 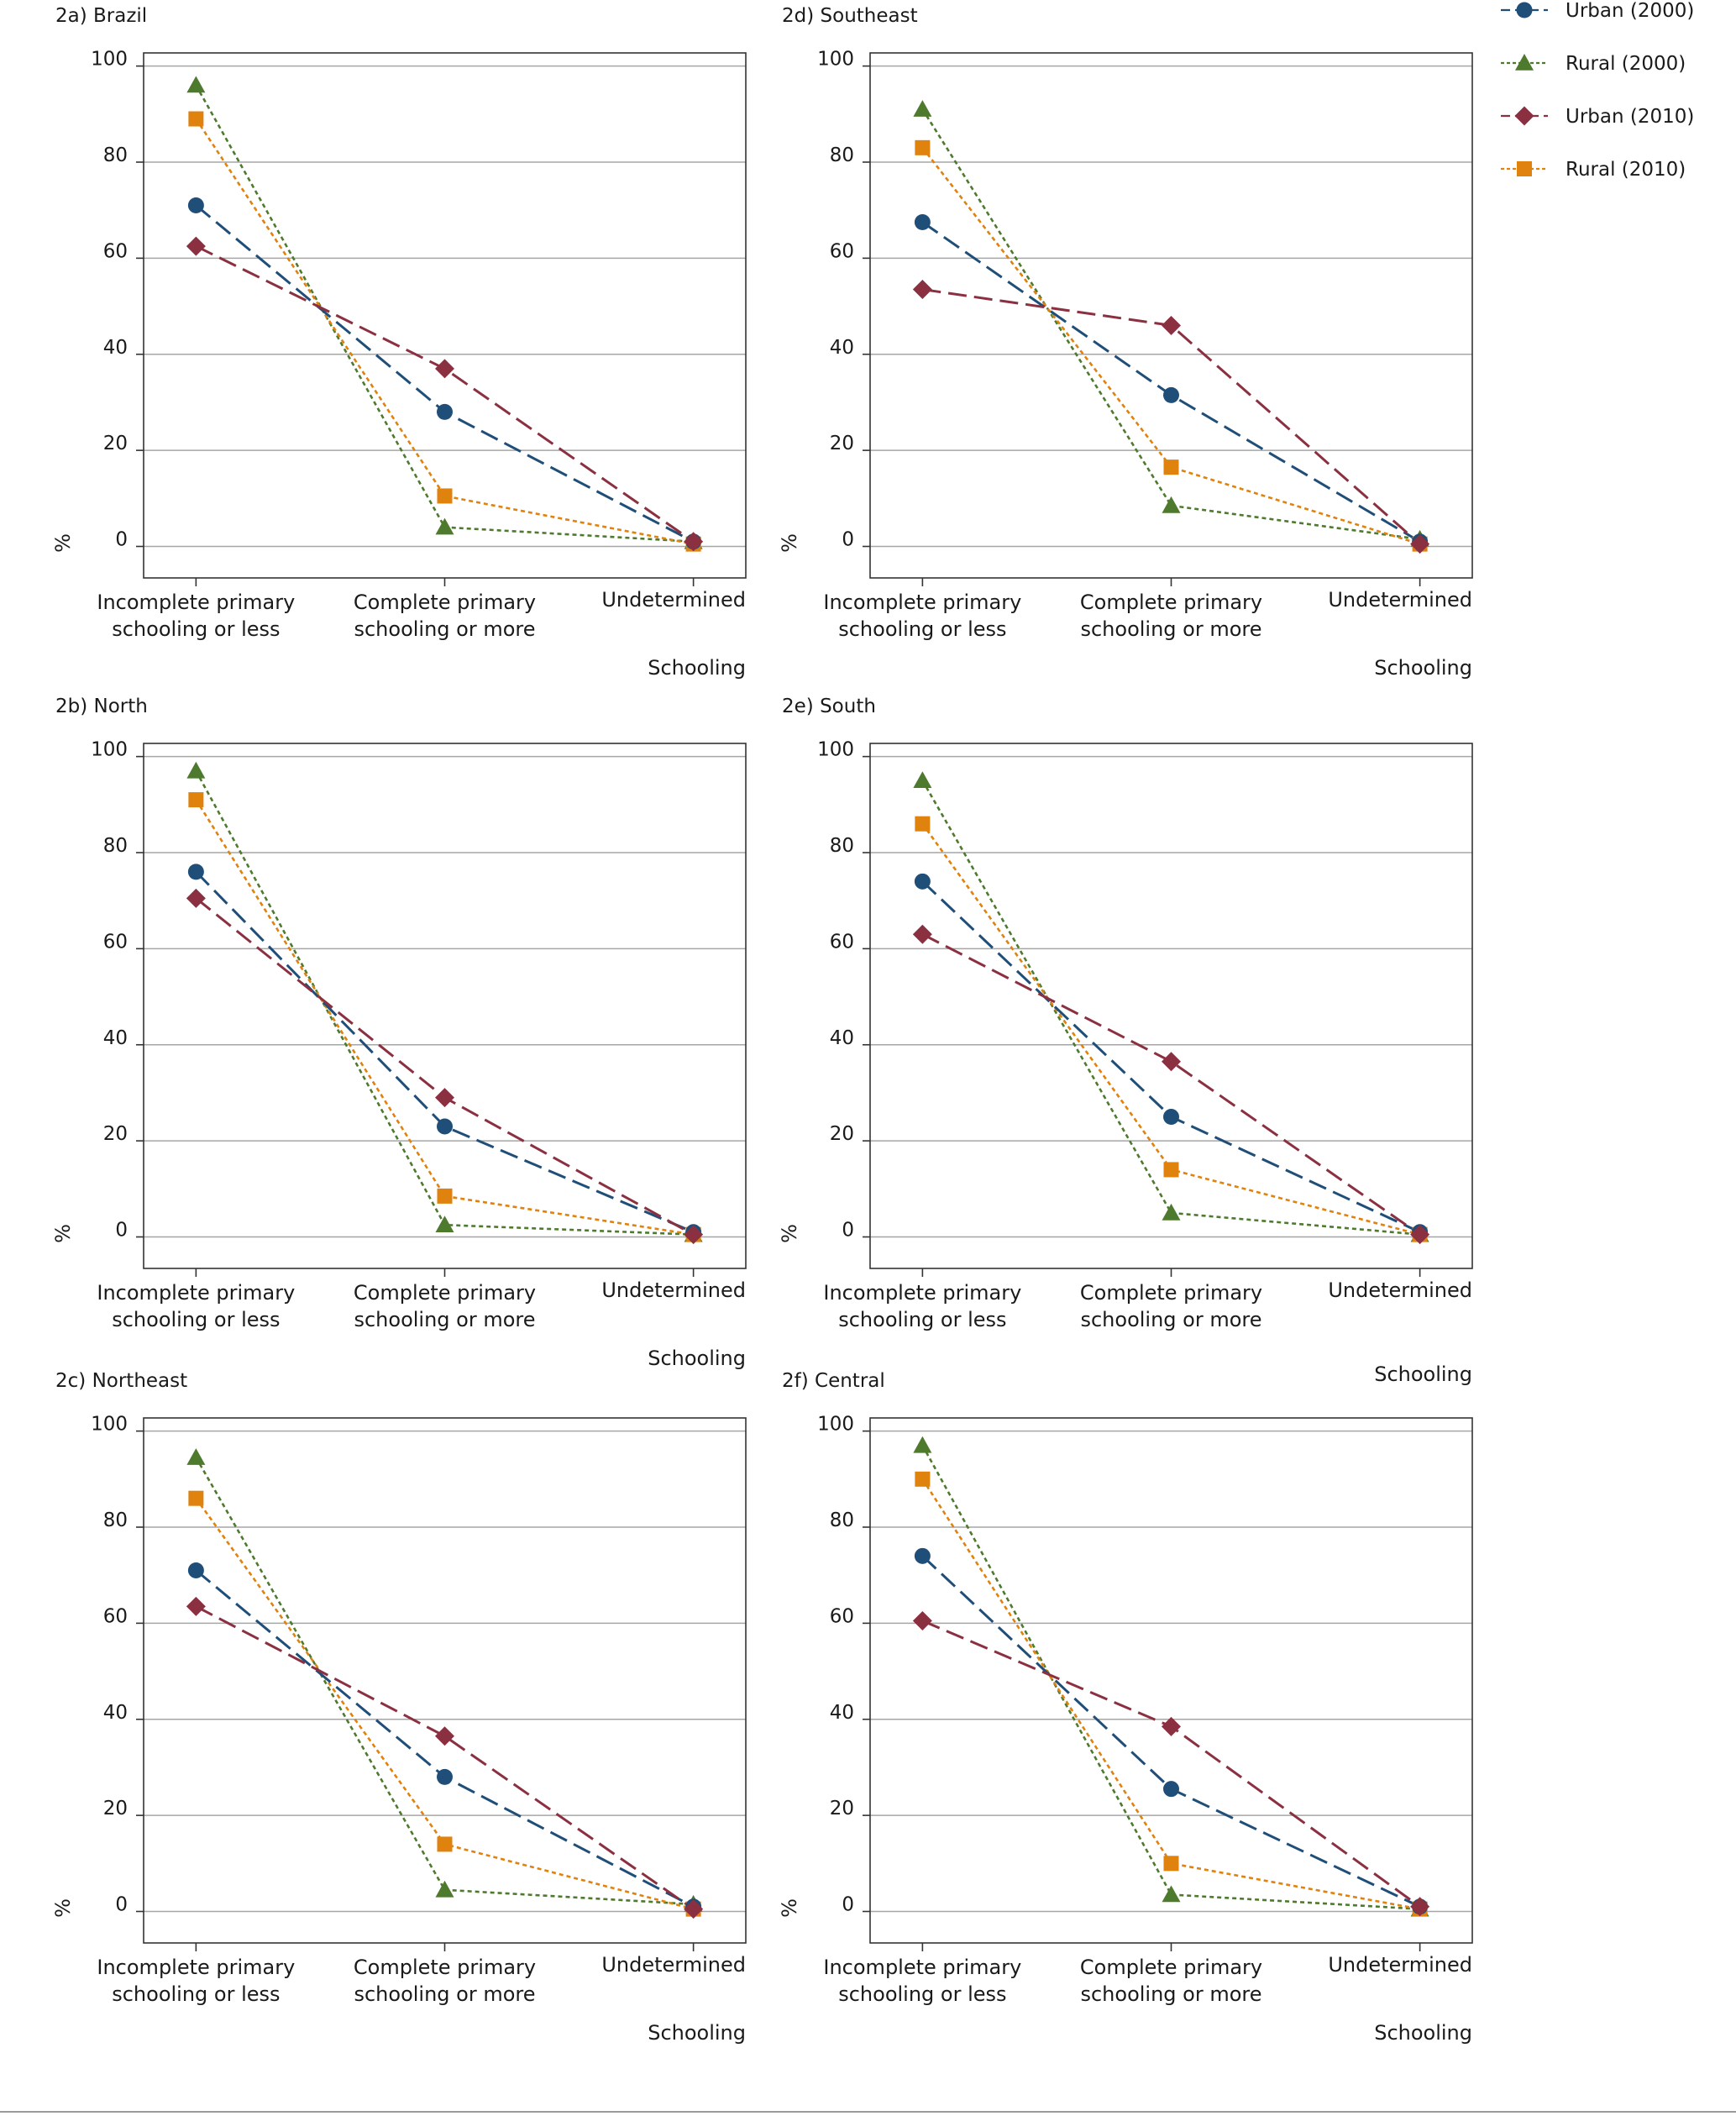 I want to click on series-line-urban-2010, so click(x=445, y=1757).